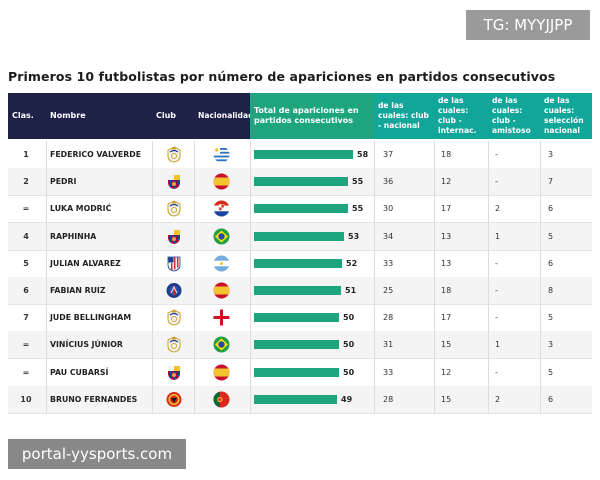 The image size is (600, 480). Describe the element at coordinates (388, 290) in the screenshot. I see `club-nacional-value: 25` at that location.